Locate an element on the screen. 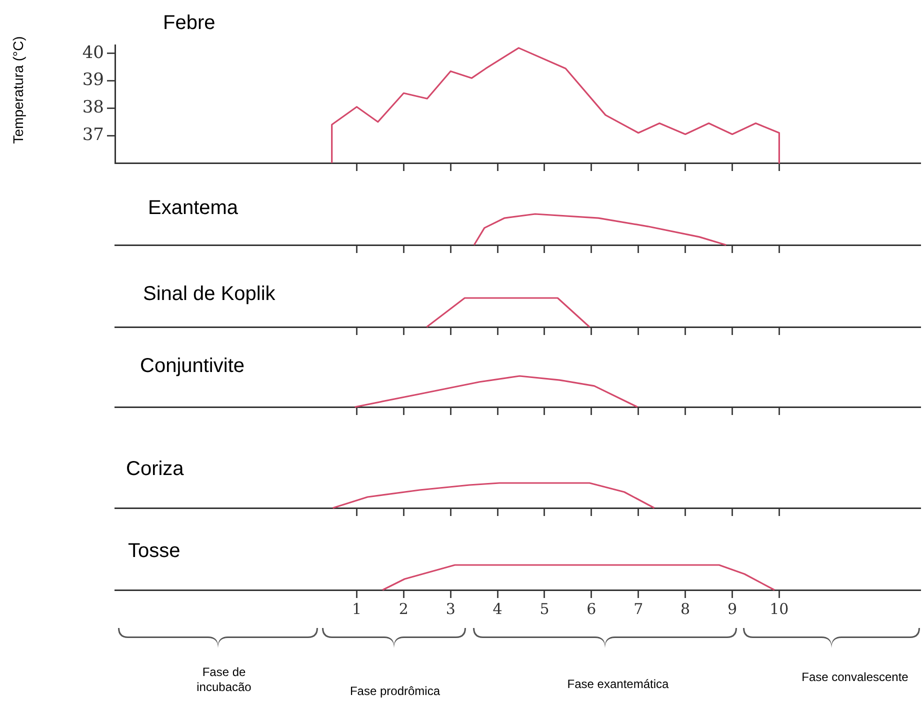 The width and height of the screenshot is (924, 708). y-tick-label: 39 is located at coordinates (93, 80).